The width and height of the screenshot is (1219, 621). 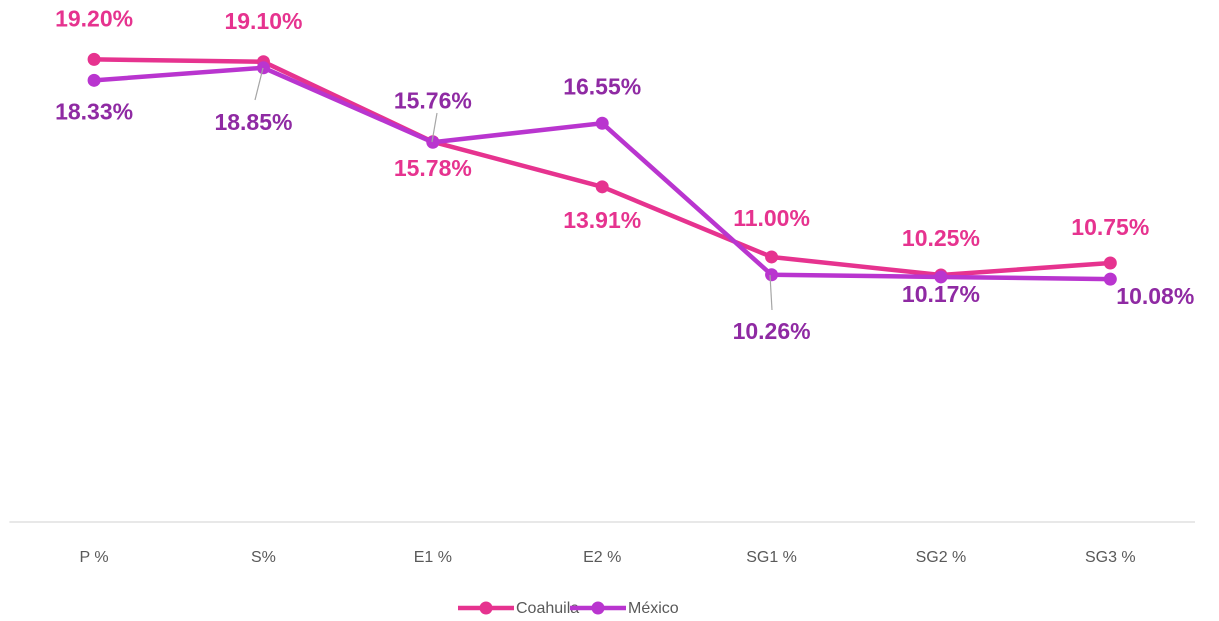 I want to click on x-tick-label: E1 %, so click(x=433, y=557).